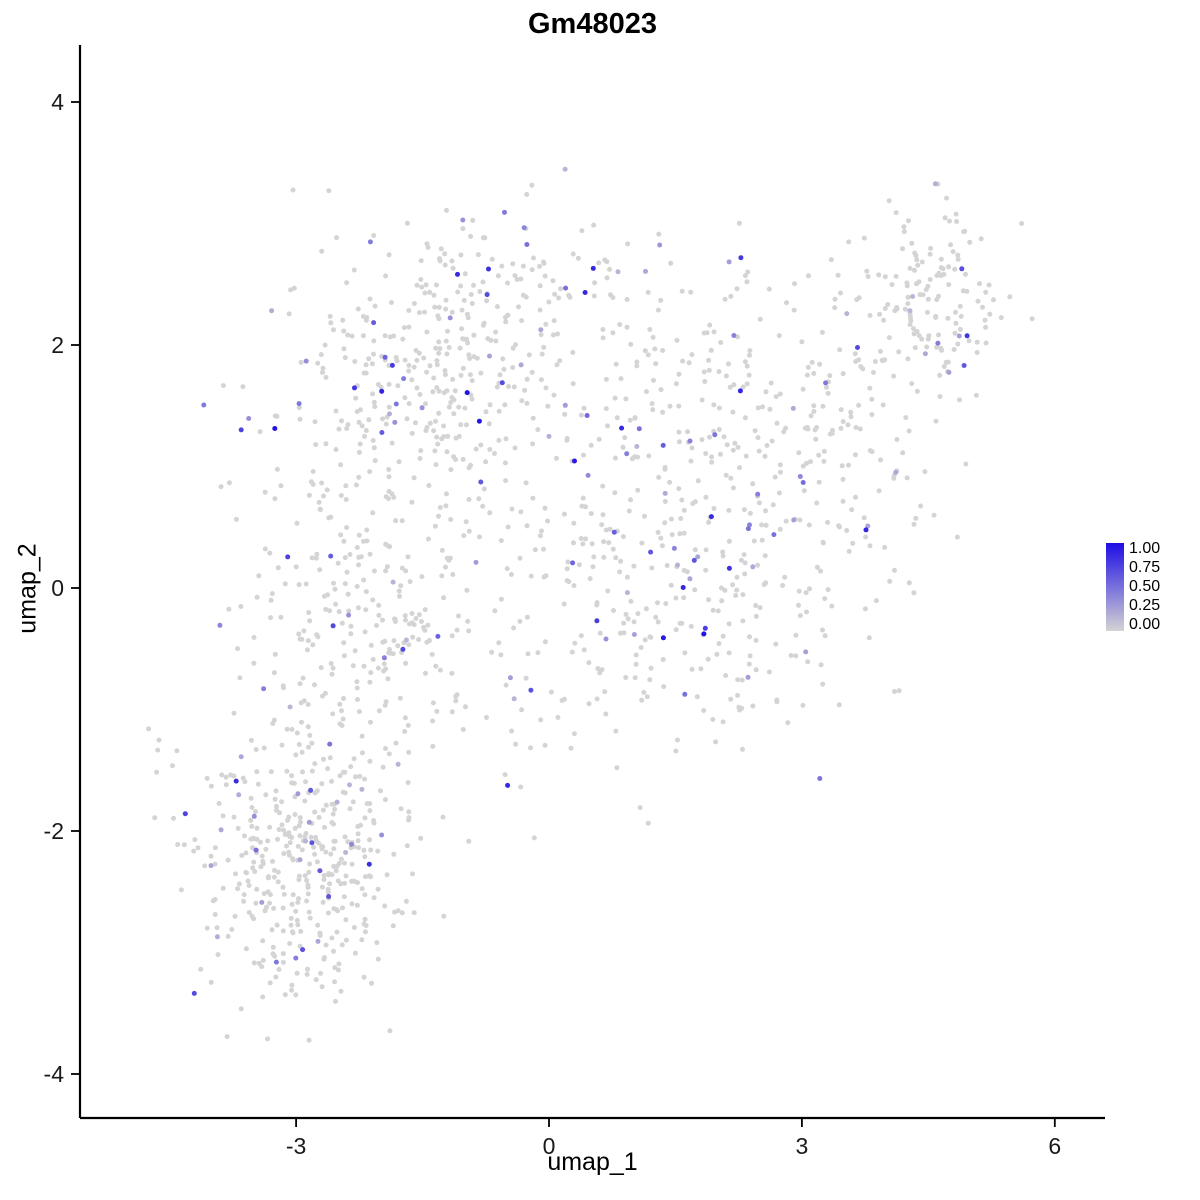 The width and height of the screenshot is (1200, 1200). What do you see at coordinates (1054, 1146) in the screenshot?
I see `x-tick-label: 6` at bounding box center [1054, 1146].